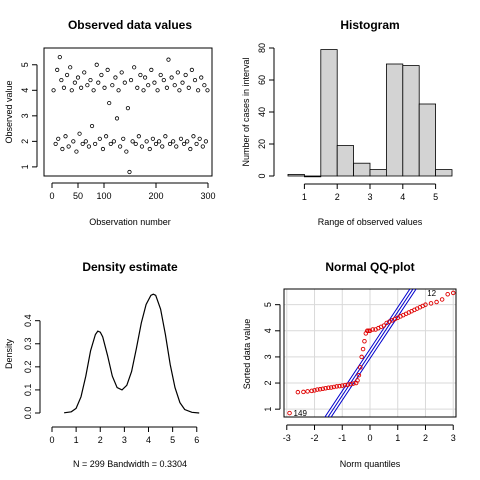 Image resolution: width=480 pixels, height=480 pixels. What do you see at coordinates (268, 330) in the screenshot?
I see `panel4-ytick-label-3: 4` at bounding box center [268, 330].